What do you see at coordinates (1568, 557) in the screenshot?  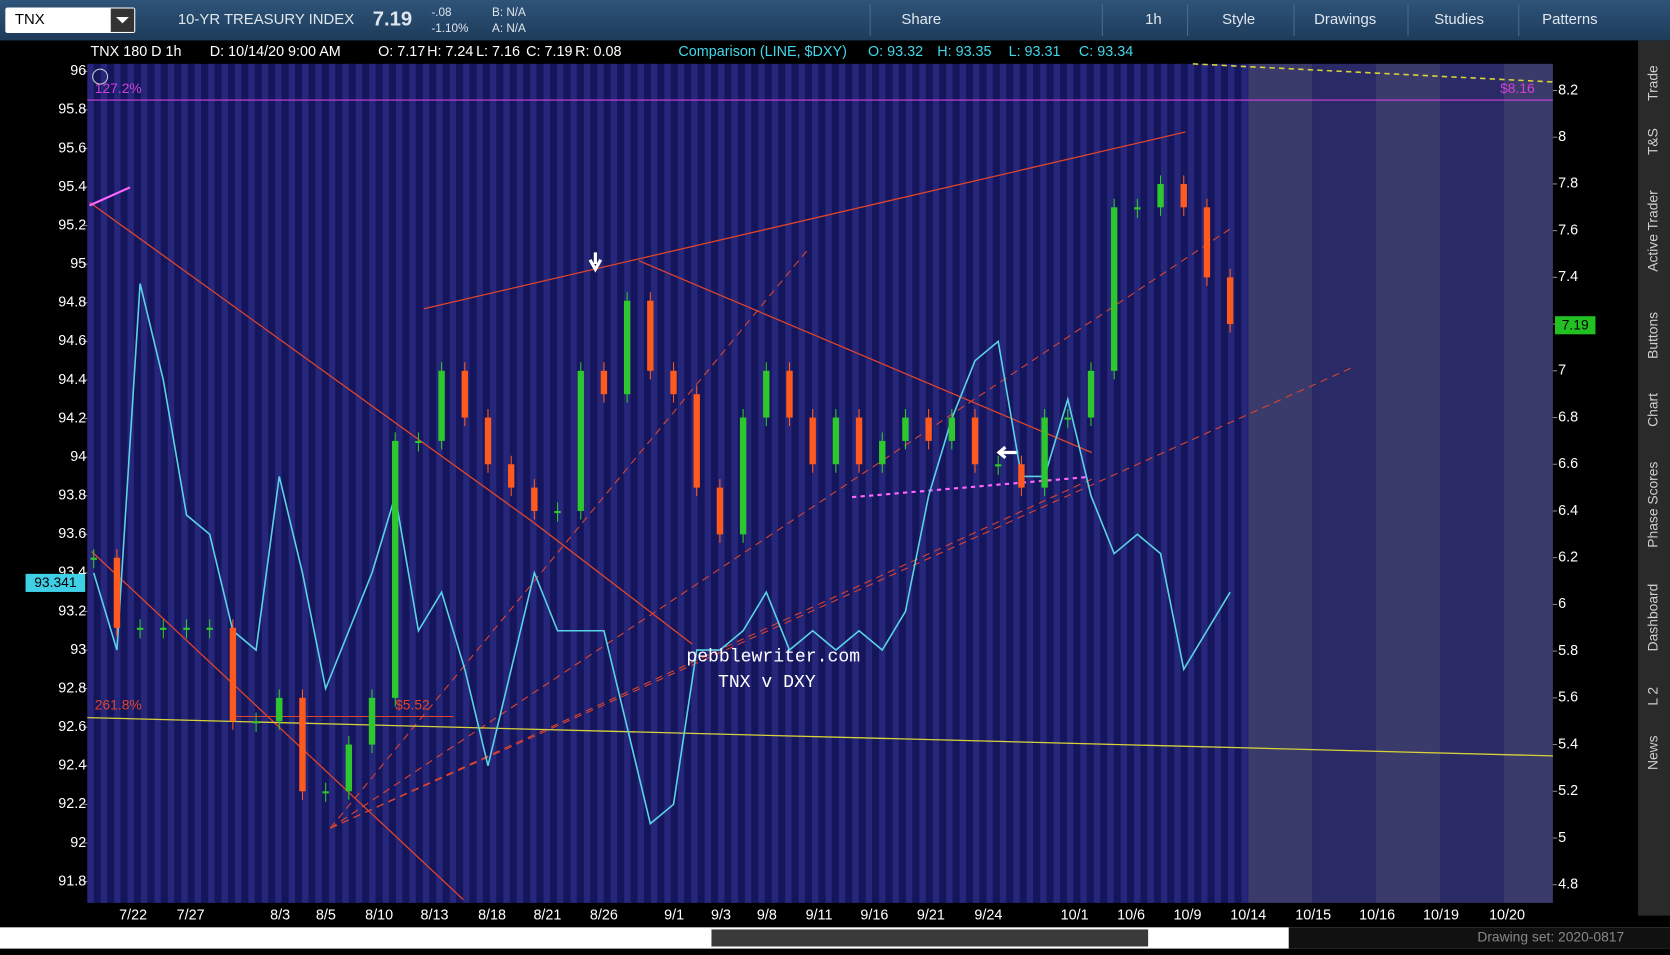 I see `y2-tick-label: 6.2` at bounding box center [1568, 557].